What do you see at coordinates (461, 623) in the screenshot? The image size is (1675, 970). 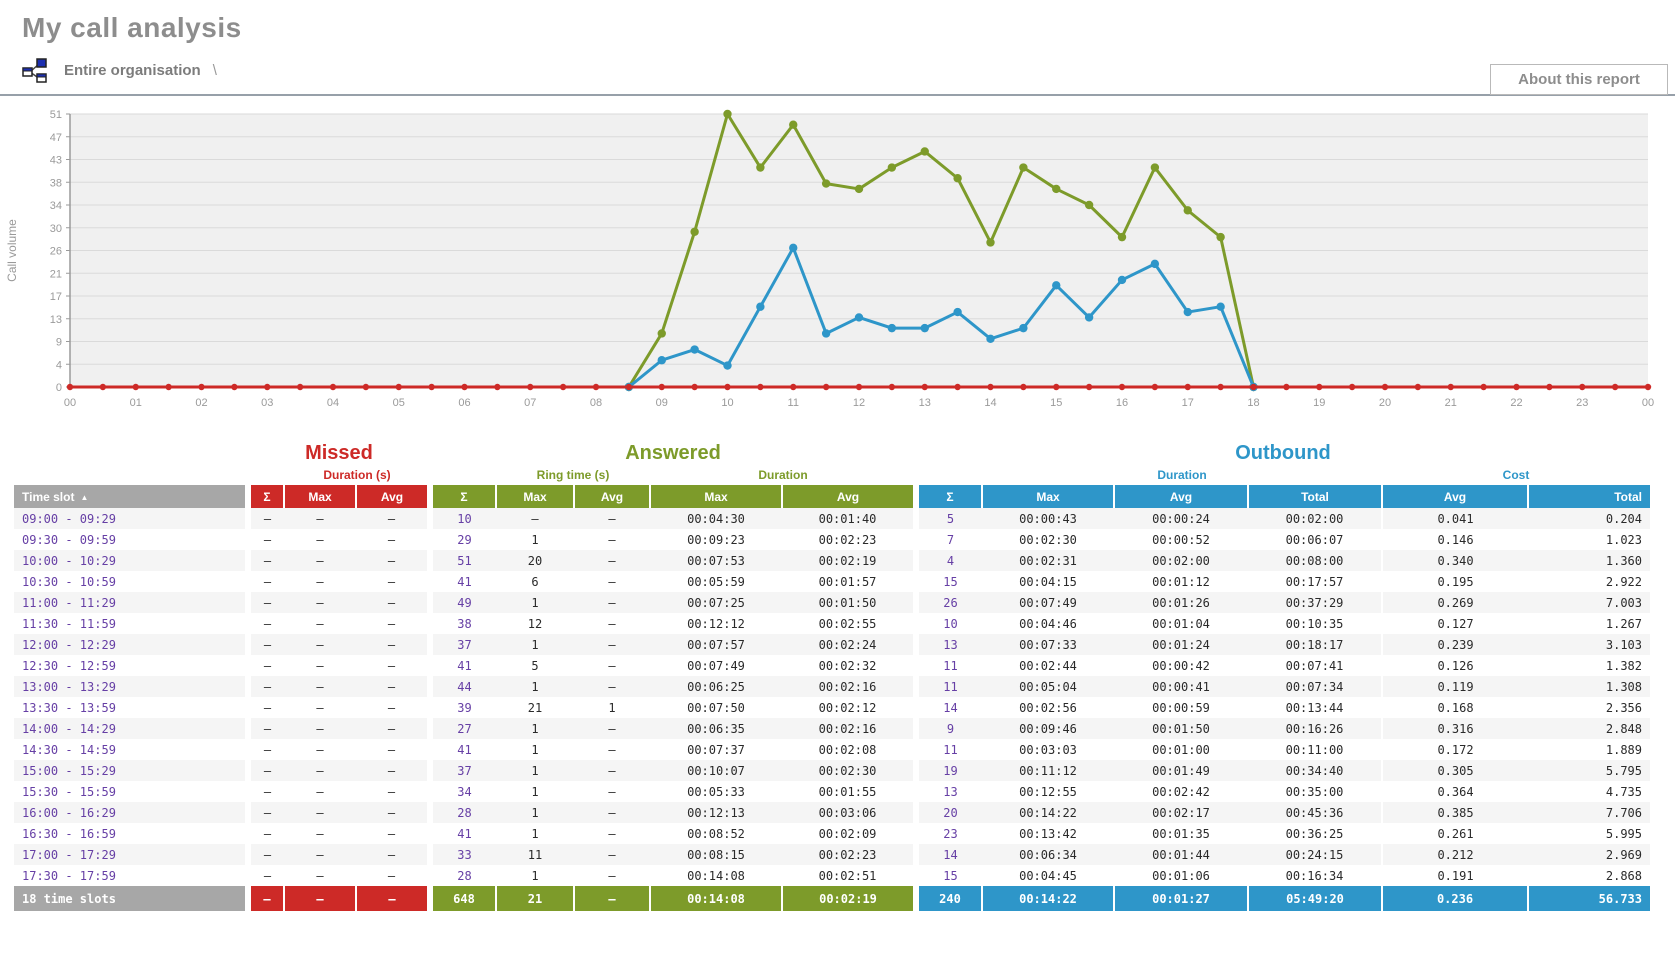 I see `cell-a-sum: 38` at bounding box center [461, 623].